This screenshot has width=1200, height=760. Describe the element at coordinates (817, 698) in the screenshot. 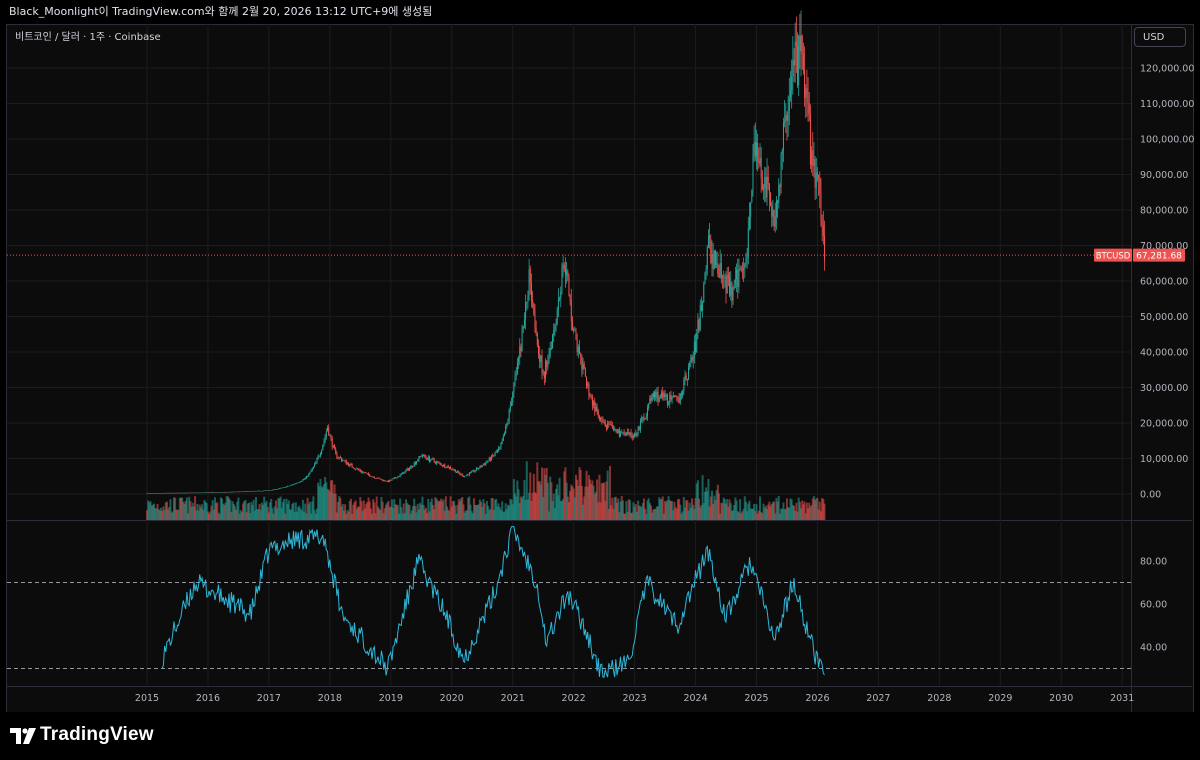

I see `x-tick-label: 2026` at that location.